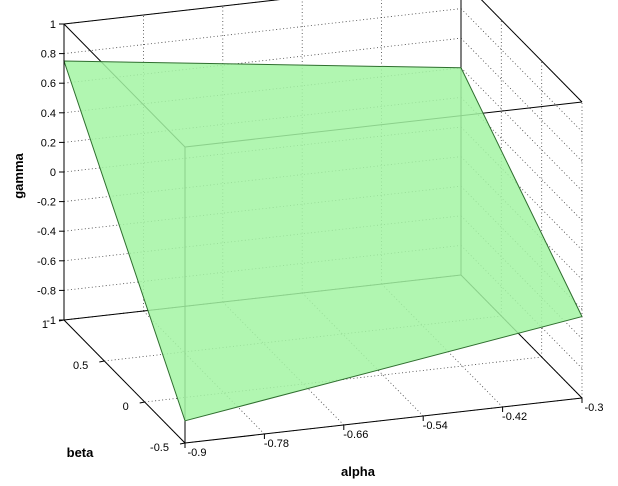  I want to click on z-tick-label: -0.4, so click(46, 232).